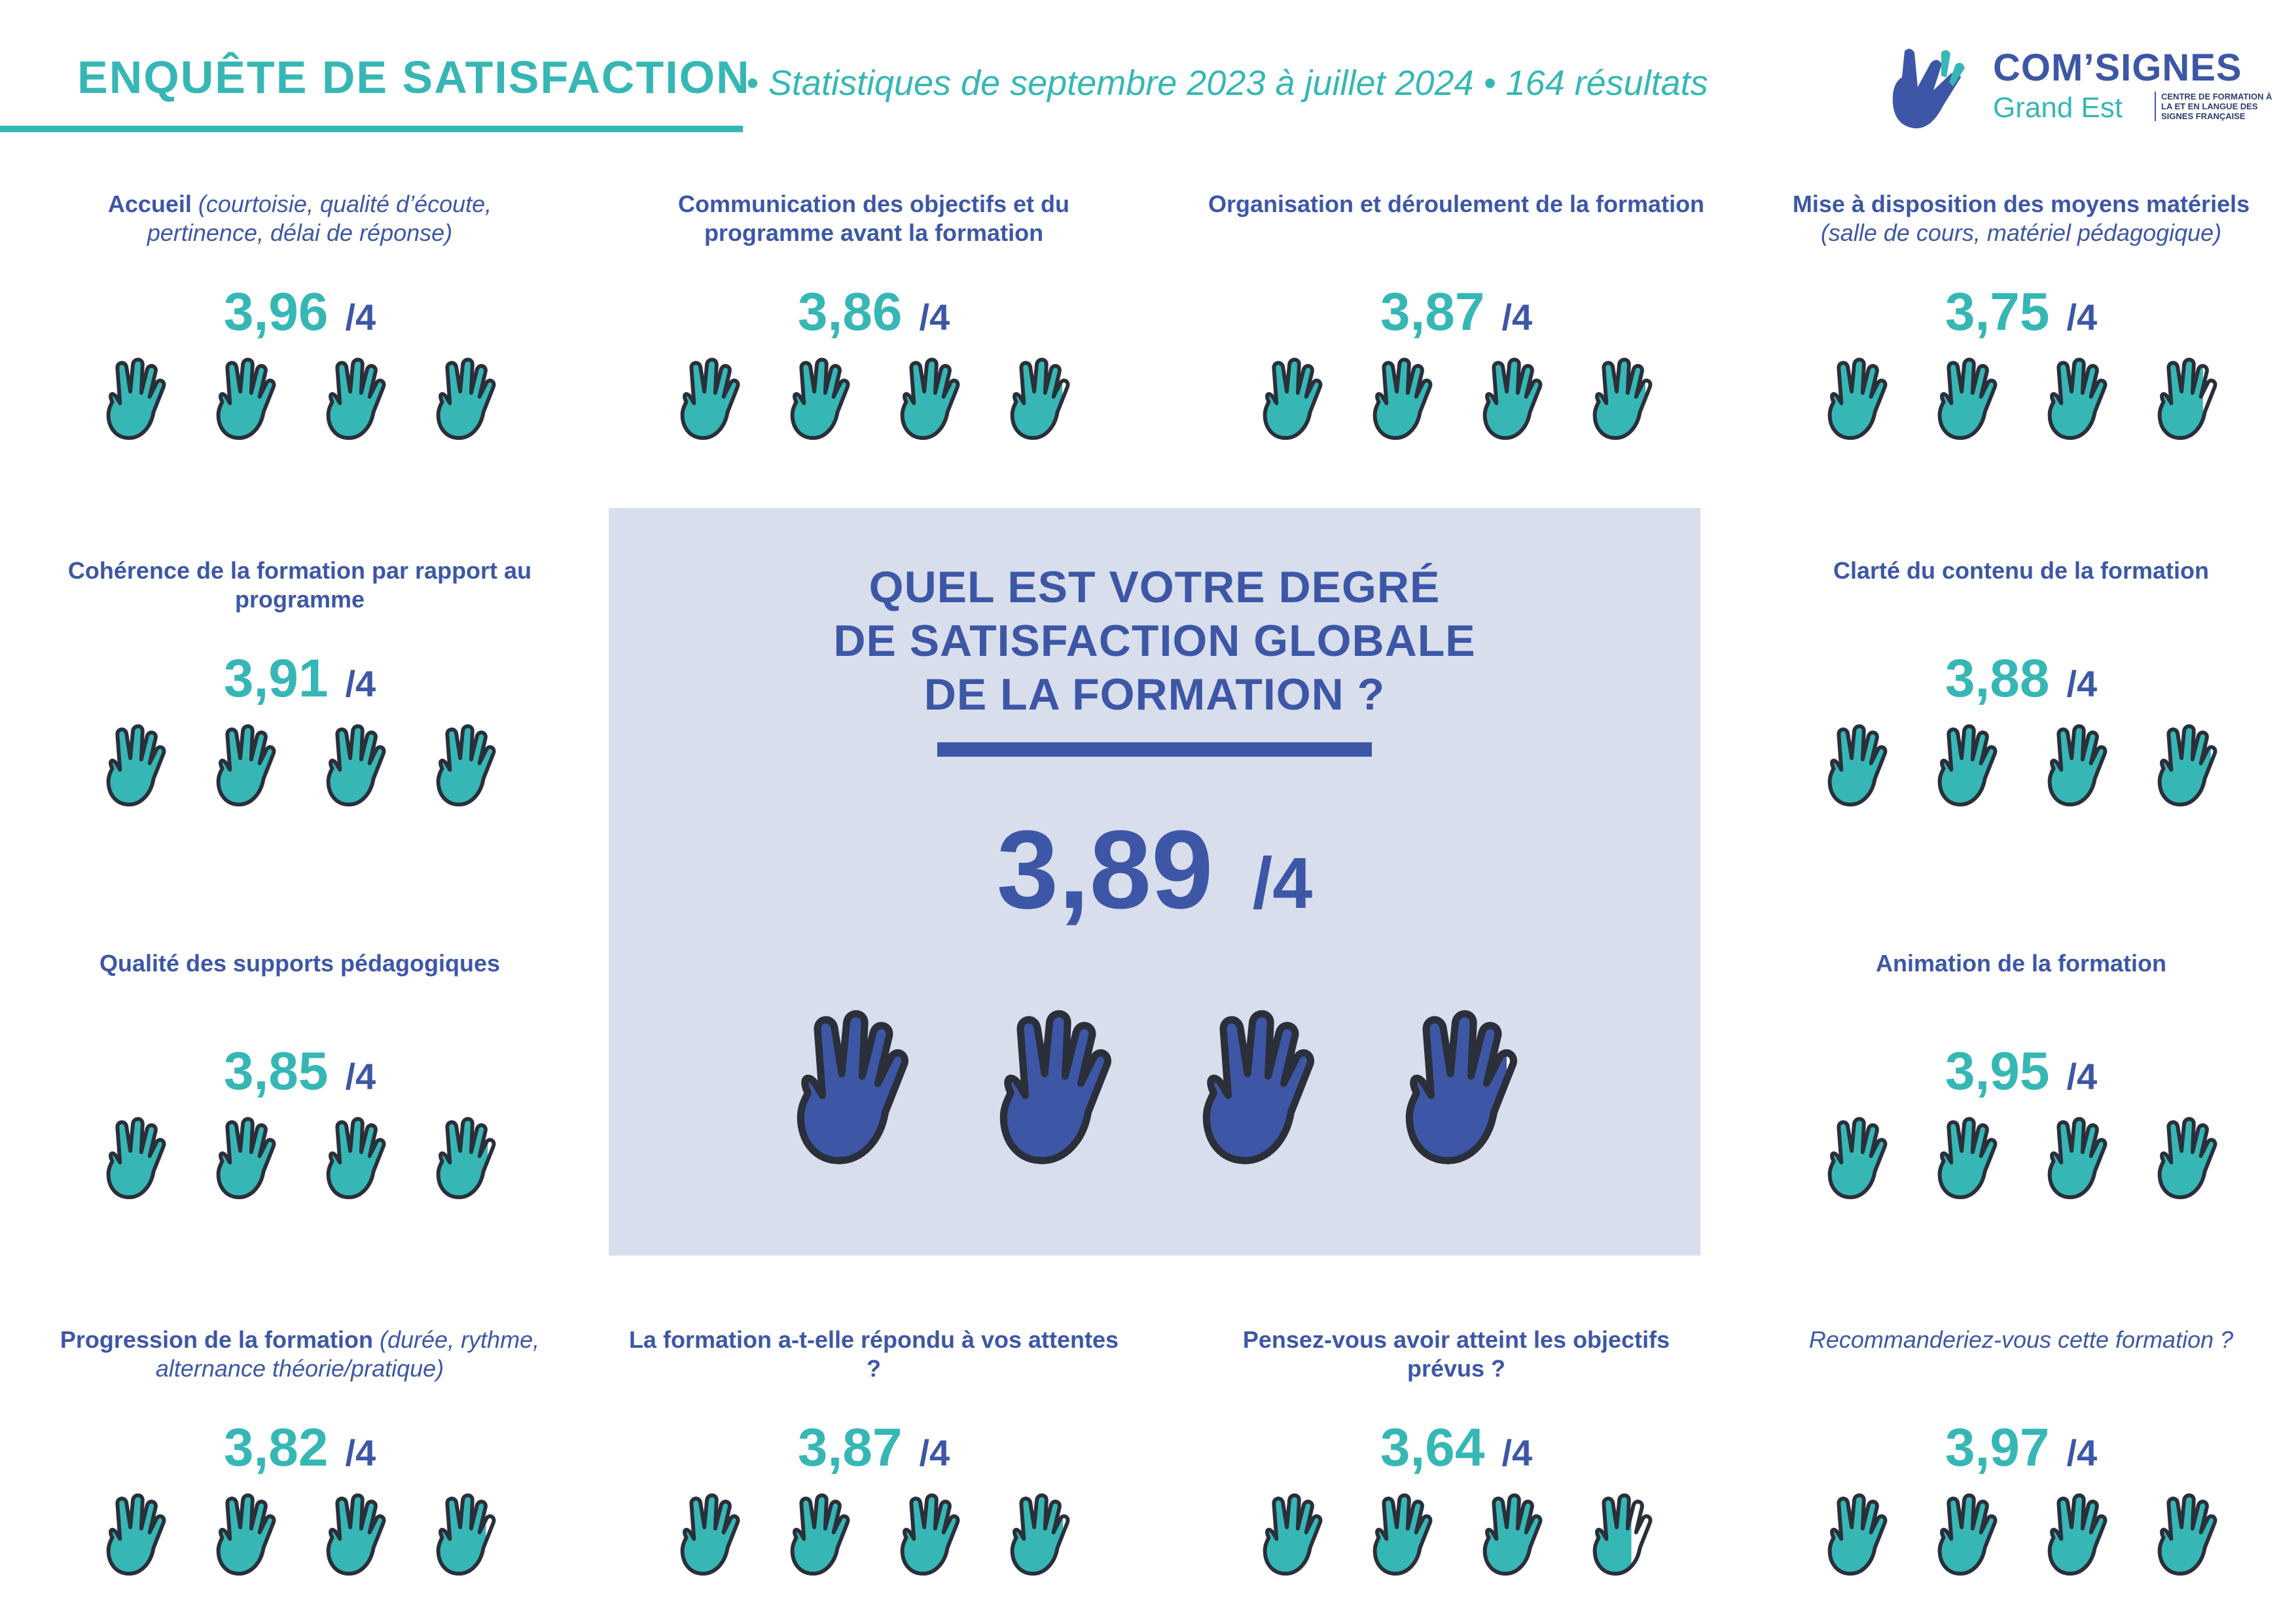 The height and width of the screenshot is (1624, 2296). What do you see at coordinates (276, 1071) in the screenshot?
I see `card-score-value: 3,85` at bounding box center [276, 1071].